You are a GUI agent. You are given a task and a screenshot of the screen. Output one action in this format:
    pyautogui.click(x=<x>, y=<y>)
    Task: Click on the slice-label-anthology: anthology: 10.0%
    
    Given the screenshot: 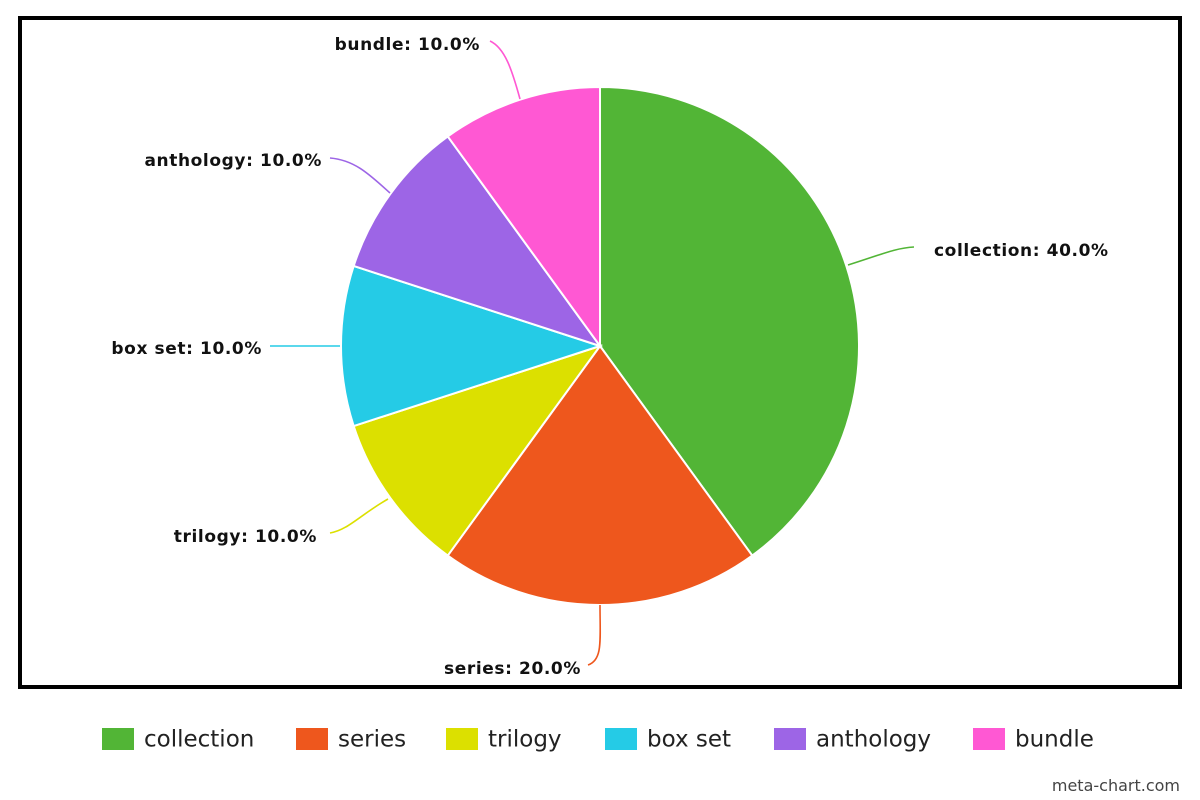 What is the action you would take?
    pyautogui.click(x=233, y=161)
    